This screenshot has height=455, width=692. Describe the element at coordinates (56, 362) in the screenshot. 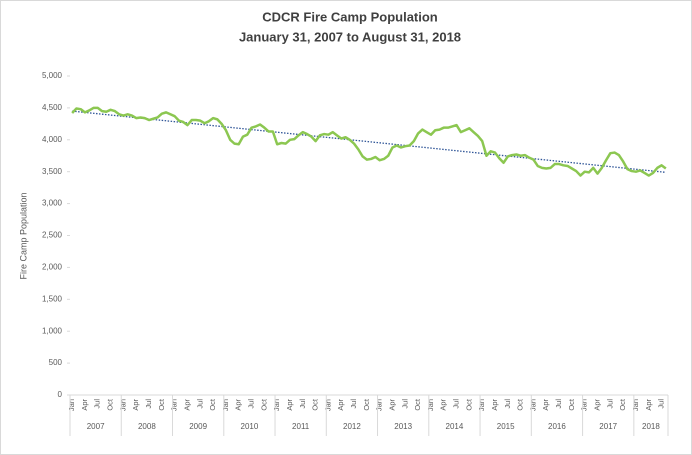

I see `y-tick-label: 500` at that location.